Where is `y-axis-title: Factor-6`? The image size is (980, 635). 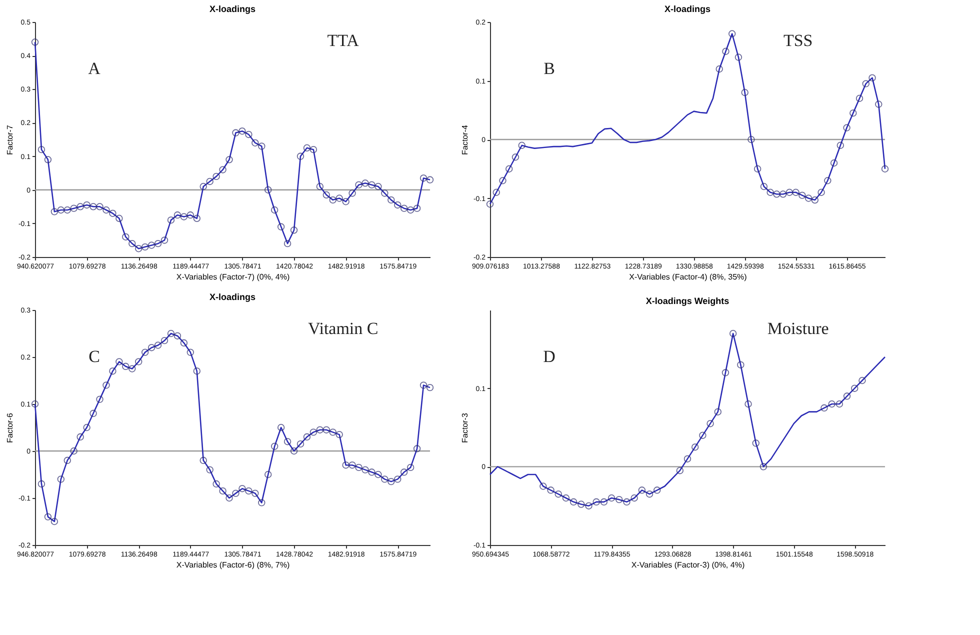 y-axis-title: Factor-6 is located at coordinates (9, 427).